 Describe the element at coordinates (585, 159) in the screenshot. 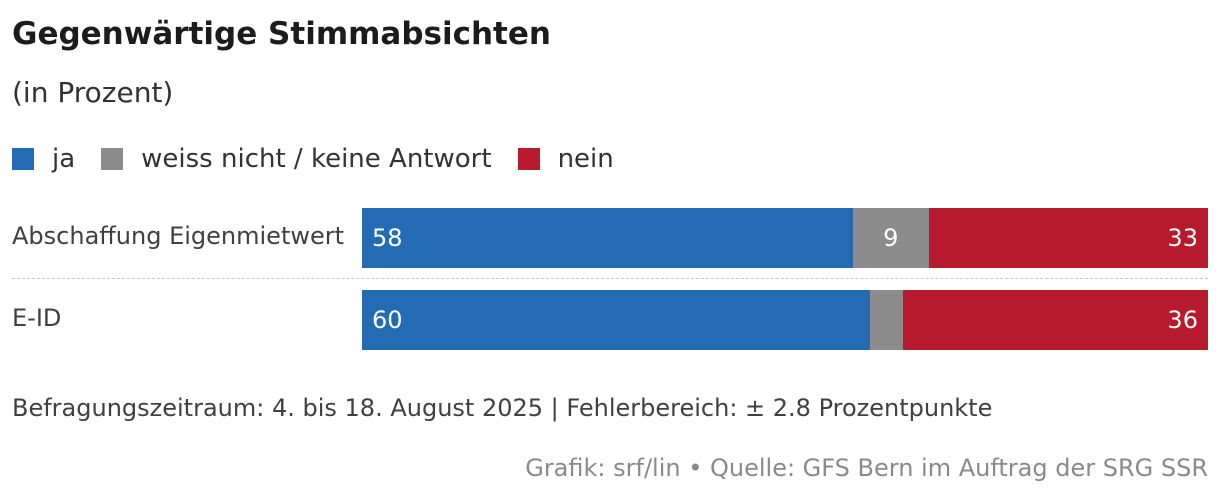

I see `legend-label-nein: nein` at that location.